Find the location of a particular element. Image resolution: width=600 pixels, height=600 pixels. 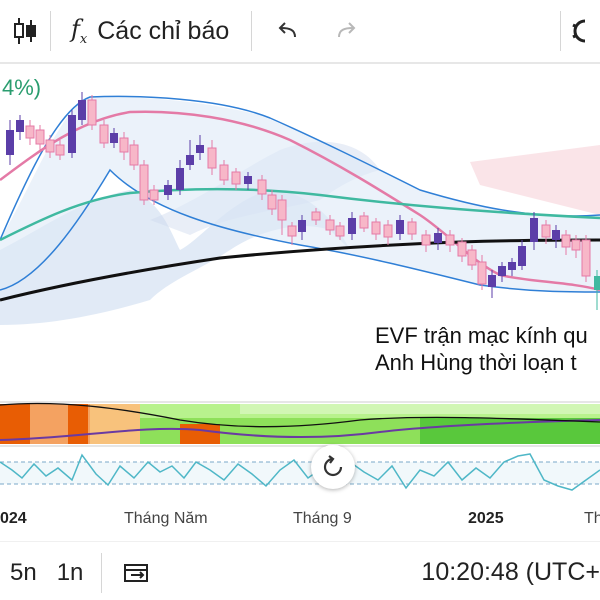

legend-percent: 4%) is located at coordinates (21, 87).